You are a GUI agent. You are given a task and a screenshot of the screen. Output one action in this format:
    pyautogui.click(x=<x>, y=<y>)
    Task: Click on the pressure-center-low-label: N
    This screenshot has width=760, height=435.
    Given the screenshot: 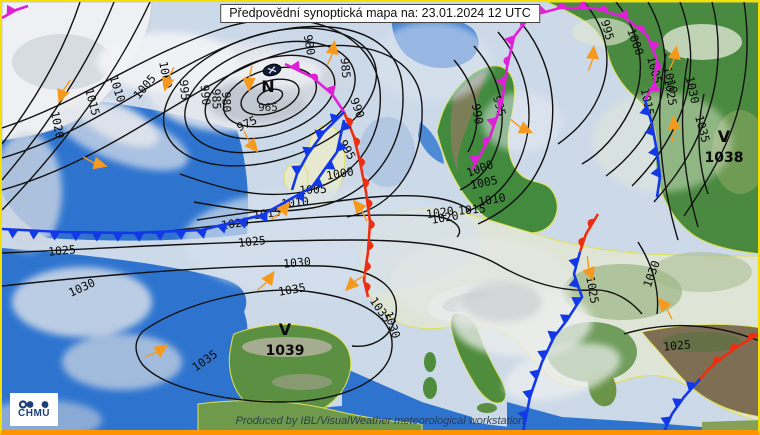 What is the action you would take?
    pyautogui.click(x=267, y=86)
    